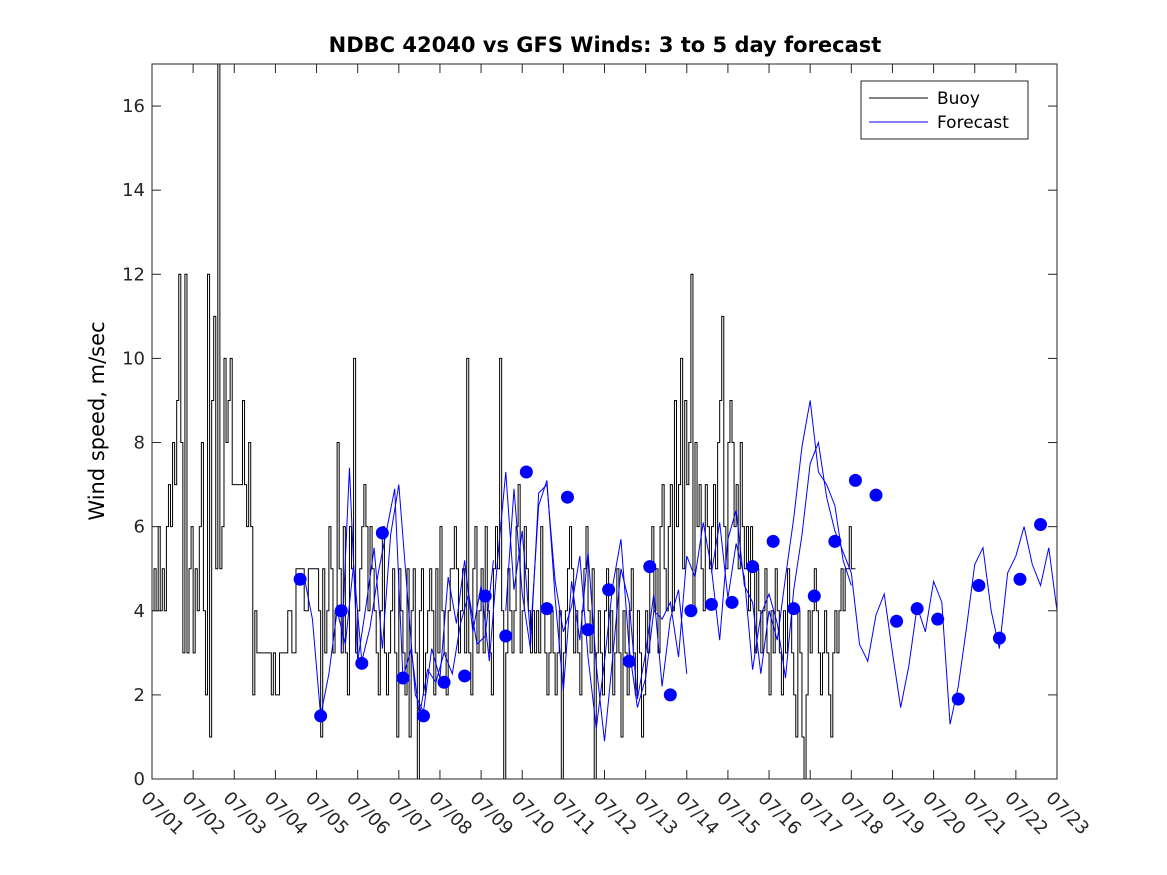 This screenshot has width=1167, height=875. Describe the element at coordinates (133, 358) in the screenshot. I see `y-tick-label: 10` at that location.